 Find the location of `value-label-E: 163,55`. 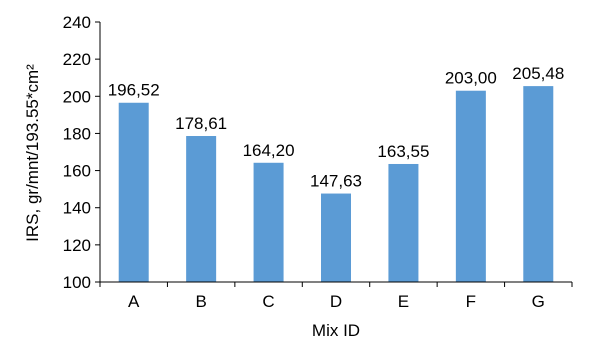

value-label-E: 163,55 is located at coordinates (403, 151).